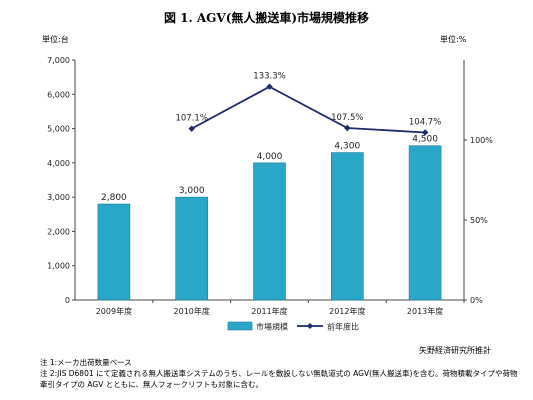 The height and width of the screenshot is (400, 533). Describe the element at coordinates (269, 77) in the screenshot. I see `growth-value-label: 133.3%` at that location.